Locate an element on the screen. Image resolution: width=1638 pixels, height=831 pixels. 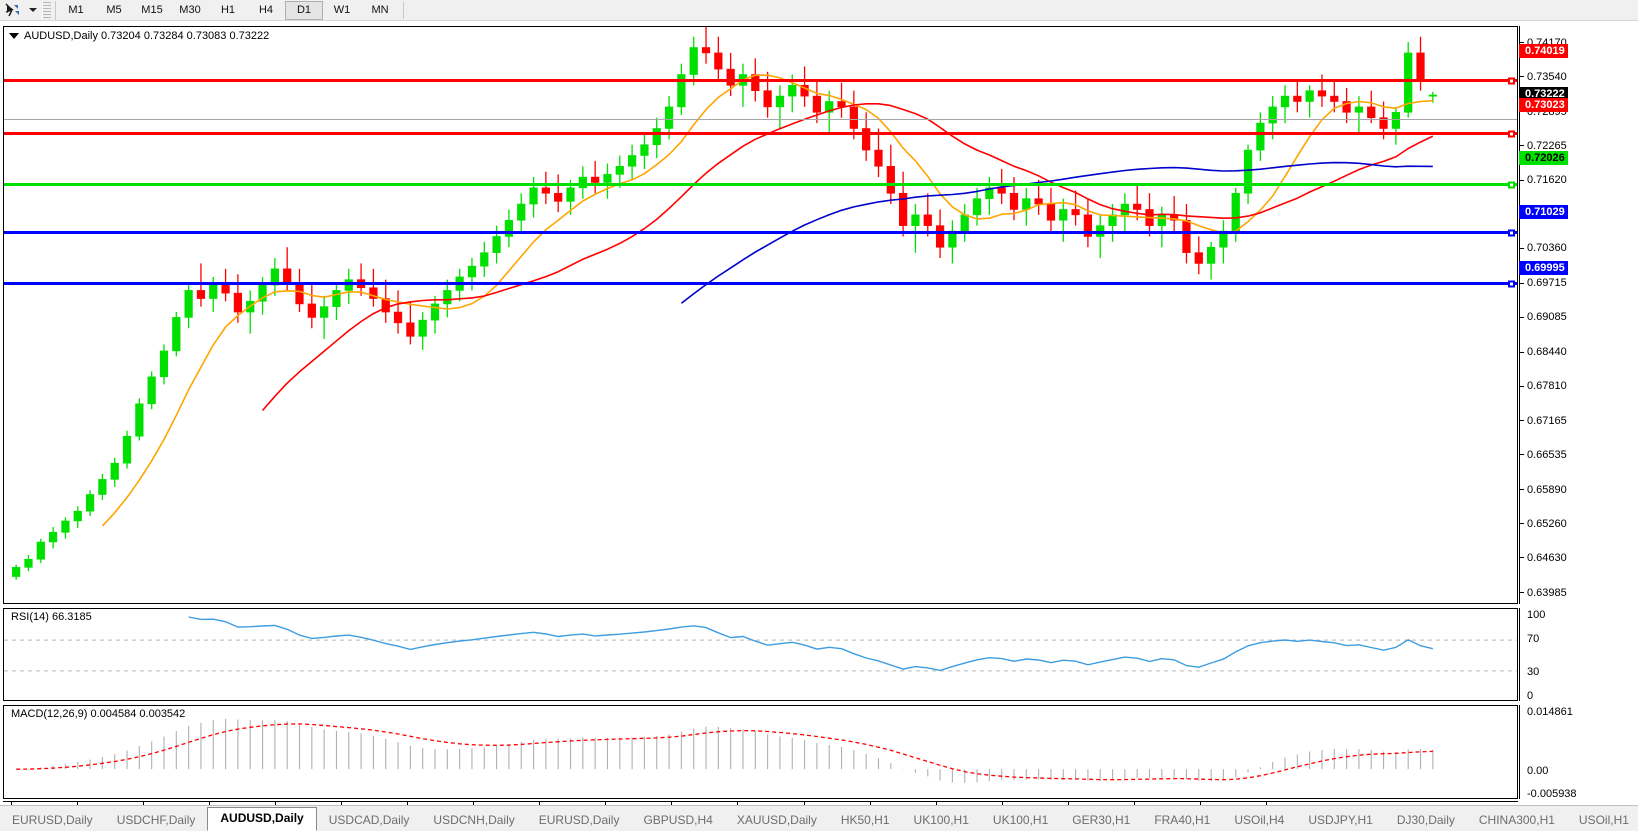
macd-label: MACD(12,26,9) 0.004584 0.003542 is located at coordinates (98, 714).